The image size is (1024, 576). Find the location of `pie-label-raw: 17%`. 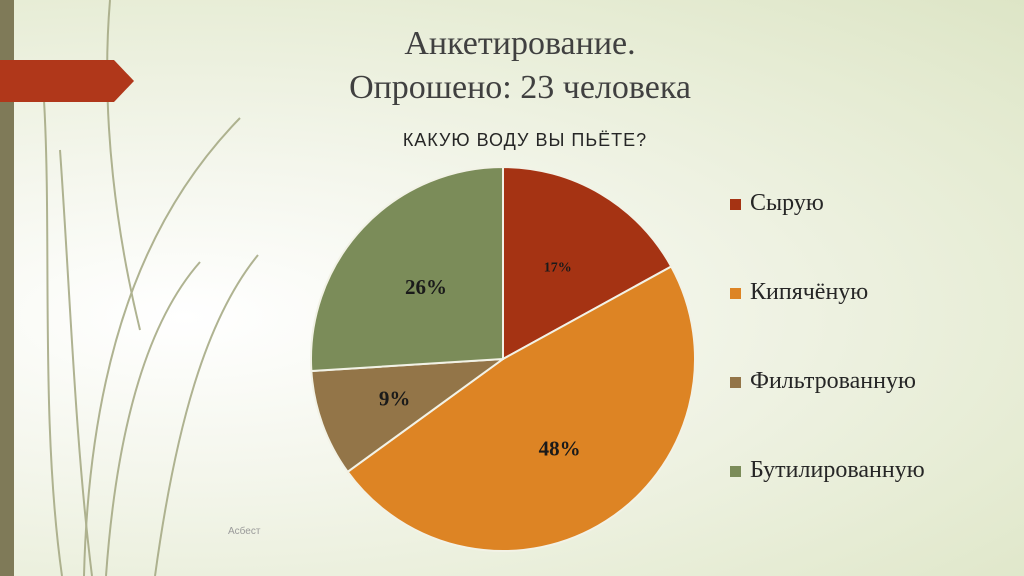

pie-label-raw: 17% is located at coordinates (558, 267).